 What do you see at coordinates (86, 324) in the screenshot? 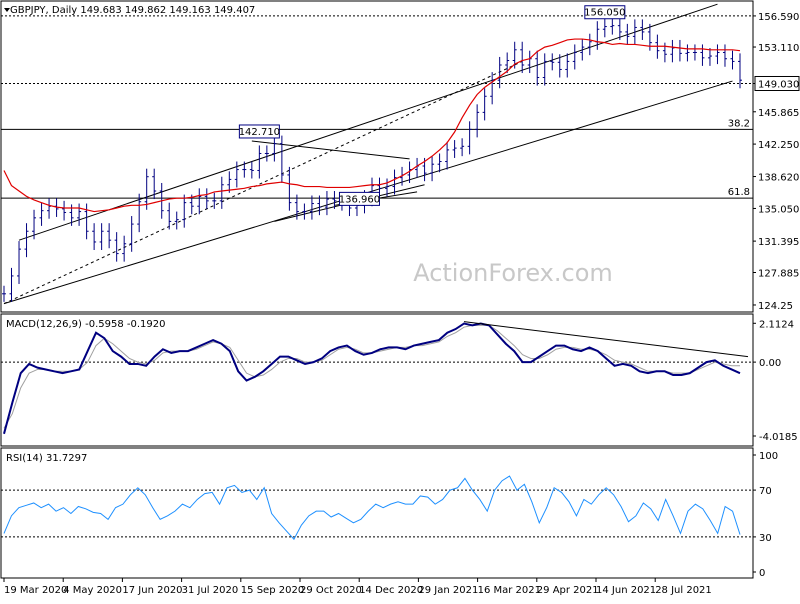
I see `macd-title: MACD(12,26,9) -0.5958 -0.1920` at bounding box center [86, 324].